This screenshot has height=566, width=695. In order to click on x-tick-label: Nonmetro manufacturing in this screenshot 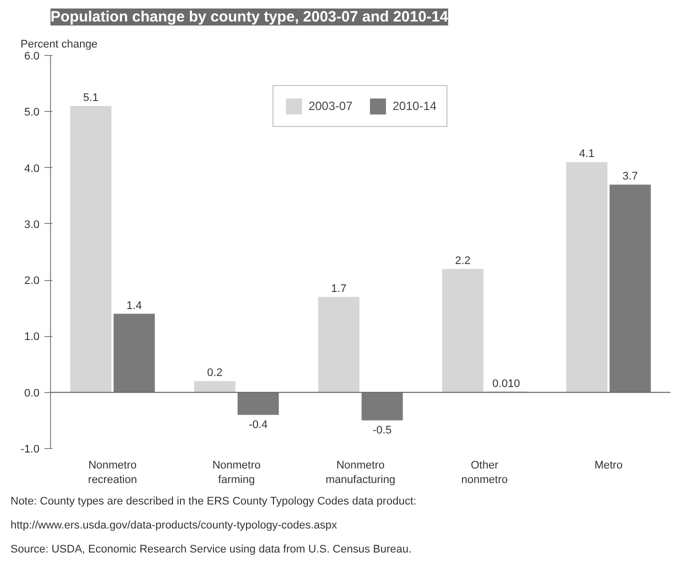, I will do `click(361, 473)`.